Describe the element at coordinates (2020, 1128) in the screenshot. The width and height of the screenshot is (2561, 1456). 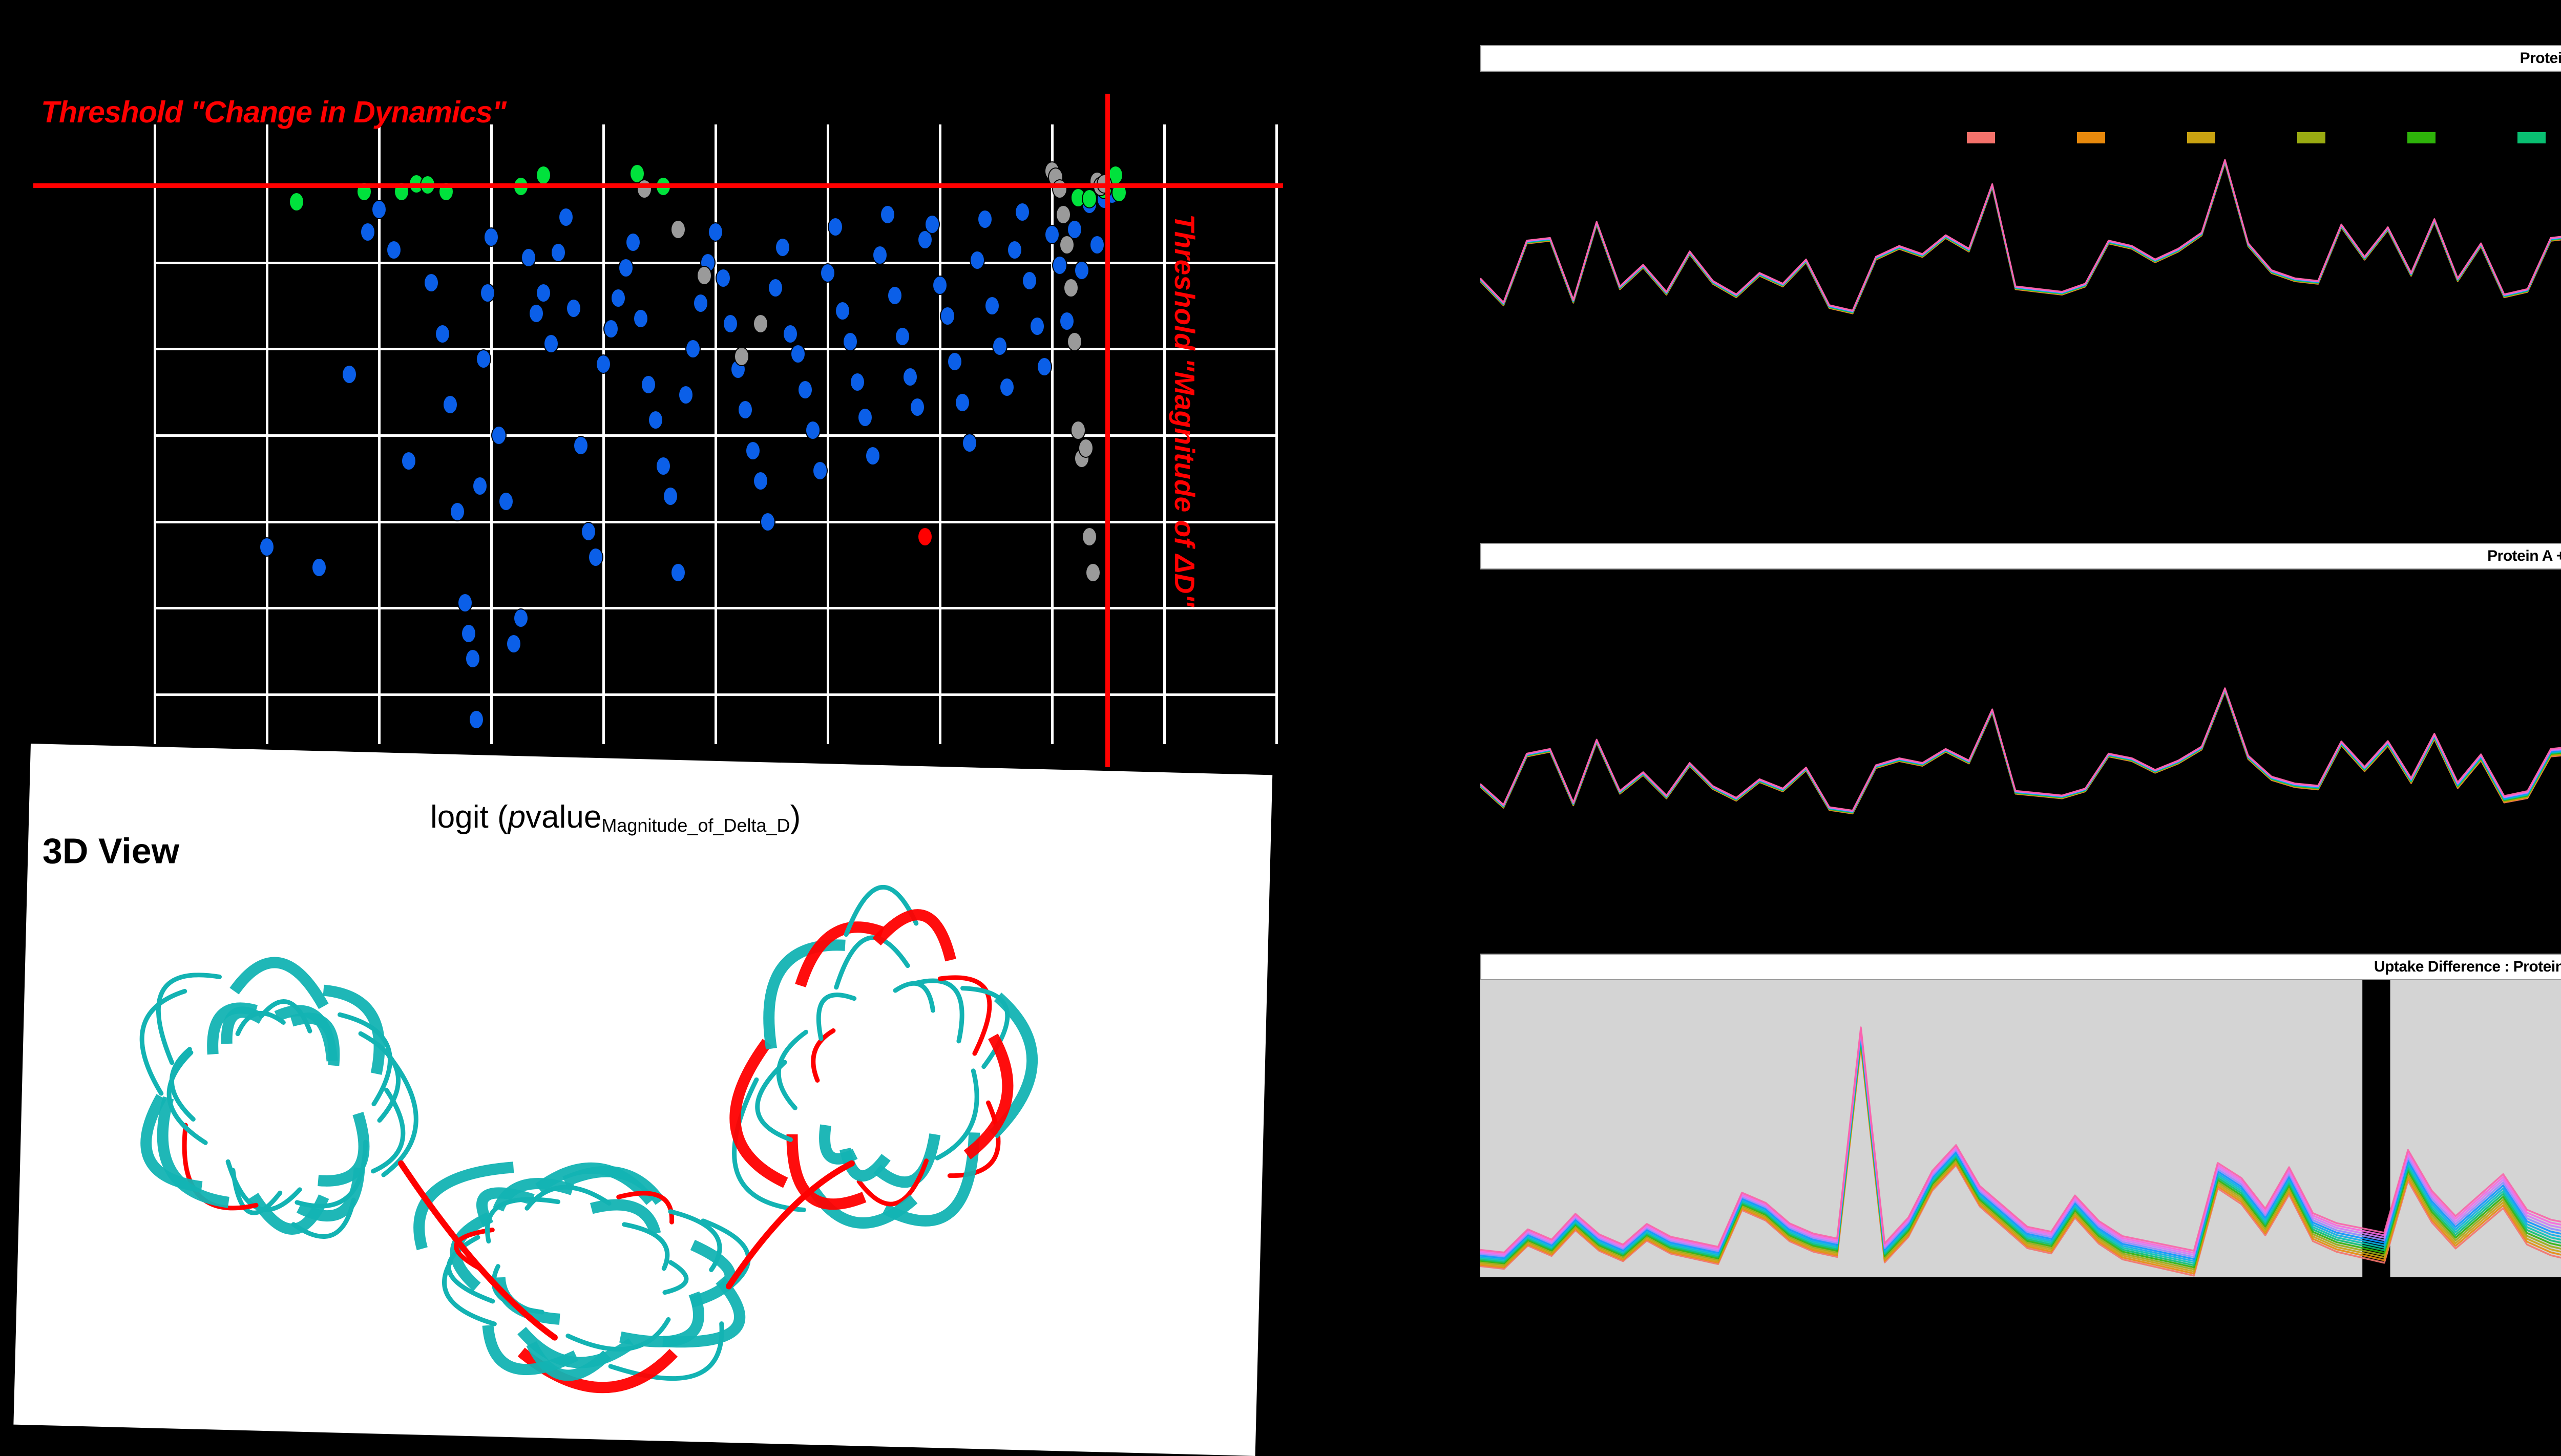
I see `plot-canvas-uptake-difference` at that location.